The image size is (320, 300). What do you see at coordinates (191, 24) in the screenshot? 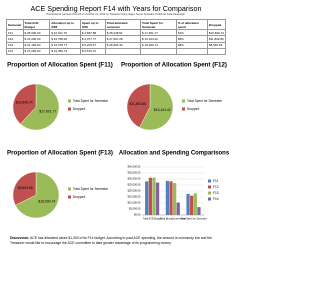
I see `column-header: % of allocation spent` at bounding box center [191, 24].